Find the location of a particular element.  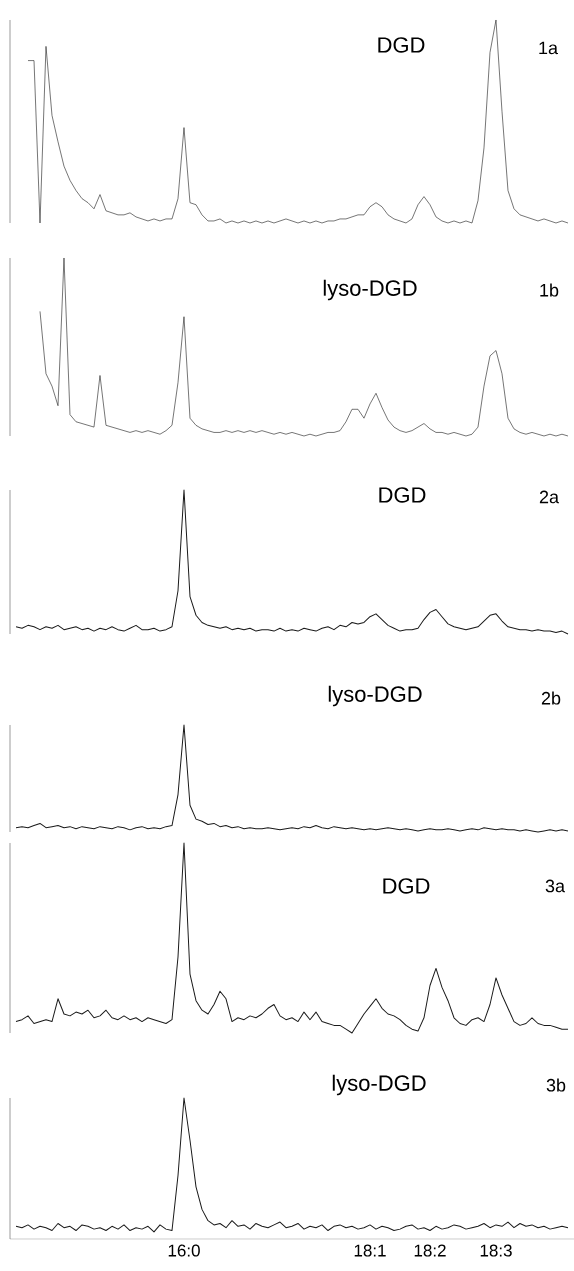

x-tick-label: 16:0 is located at coordinates (184, 1250).